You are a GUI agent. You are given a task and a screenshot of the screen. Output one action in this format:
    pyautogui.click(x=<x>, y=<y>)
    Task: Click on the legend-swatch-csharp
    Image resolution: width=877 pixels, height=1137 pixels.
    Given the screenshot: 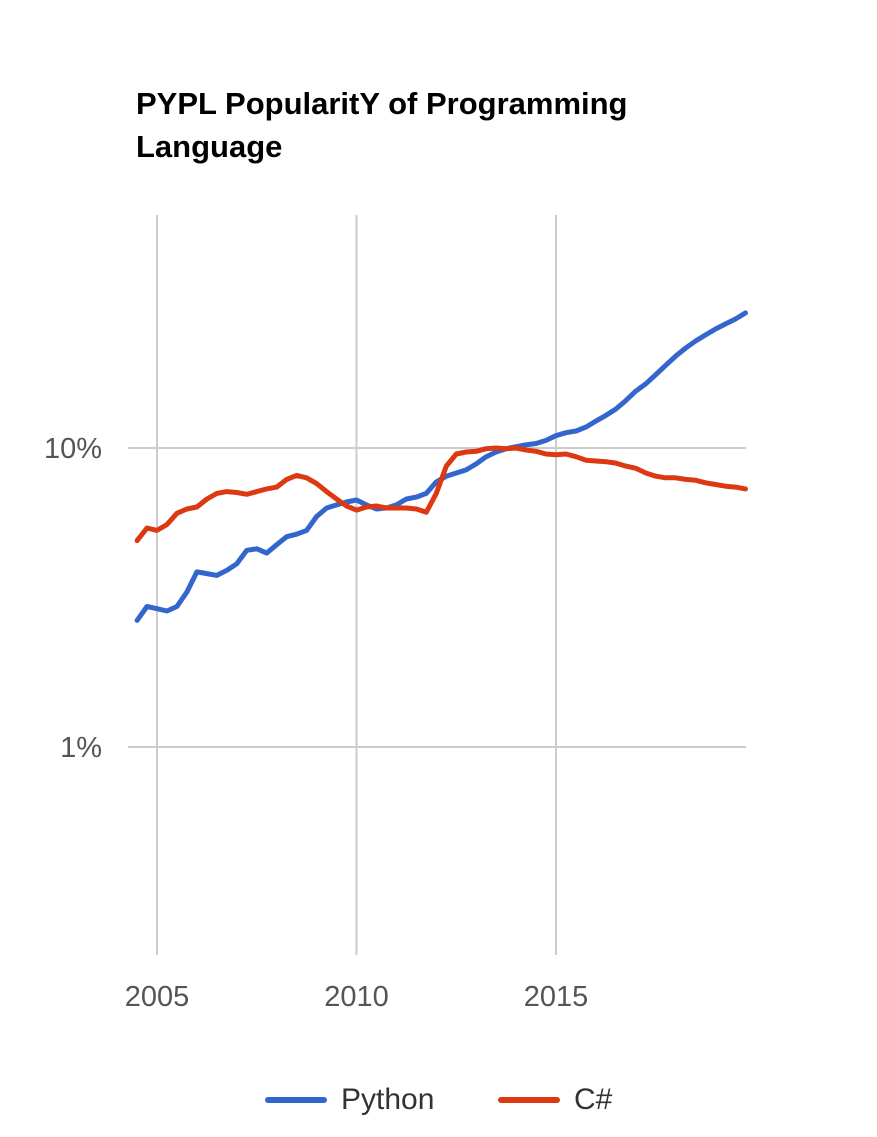 What is the action you would take?
    pyautogui.click(x=529, y=1100)
    